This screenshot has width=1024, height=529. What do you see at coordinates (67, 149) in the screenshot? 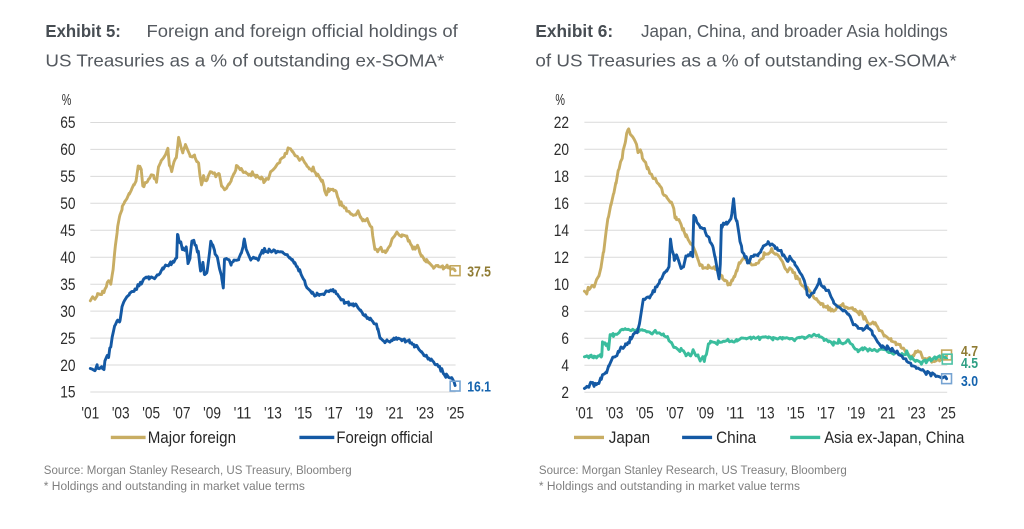
I see `svg-text: 60` at bounding box center [67, 149].